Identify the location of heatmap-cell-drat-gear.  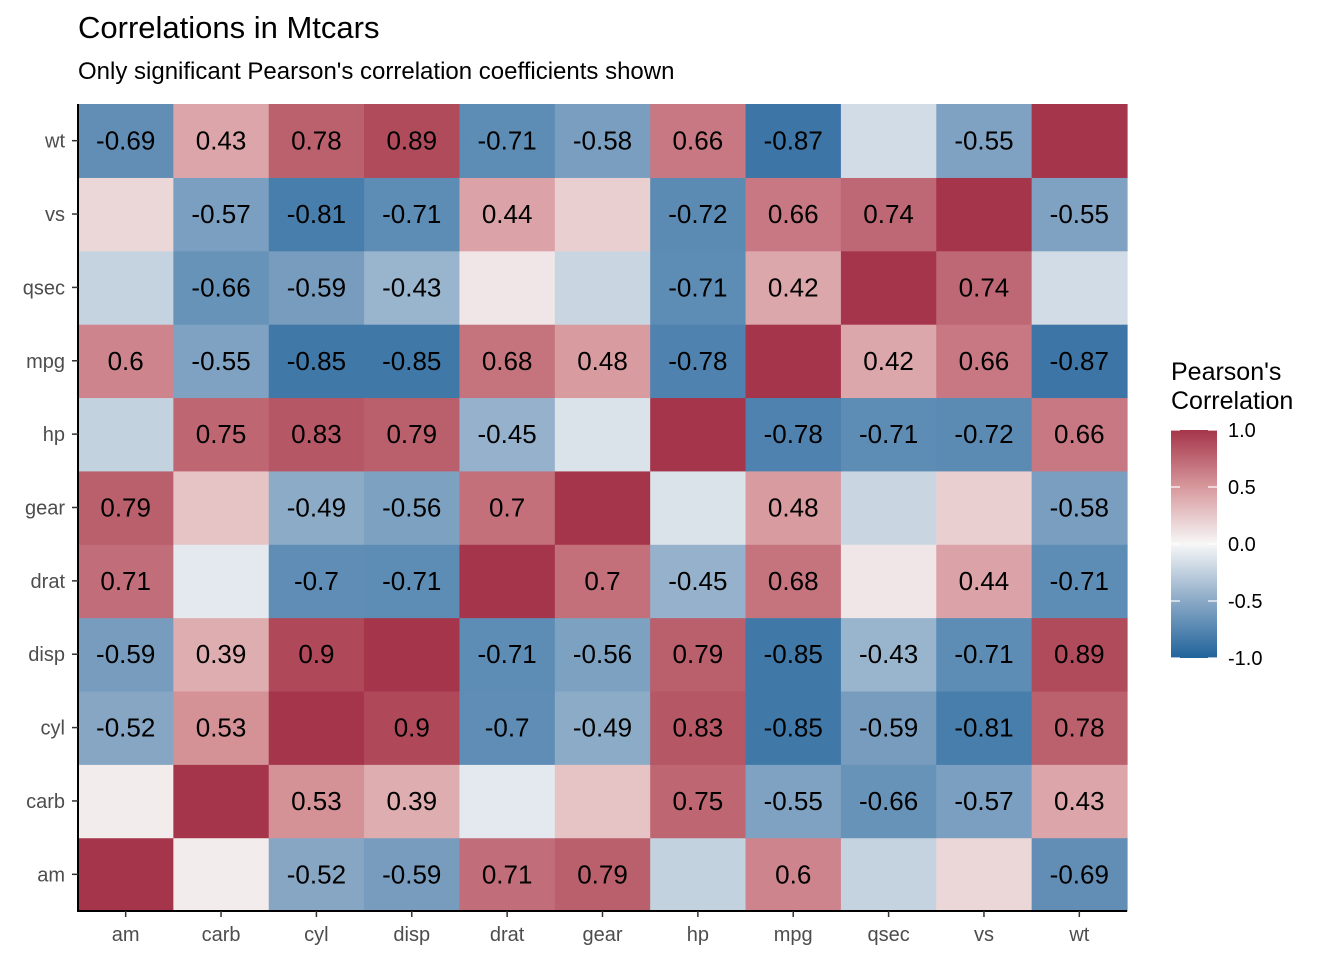
(602, 581).